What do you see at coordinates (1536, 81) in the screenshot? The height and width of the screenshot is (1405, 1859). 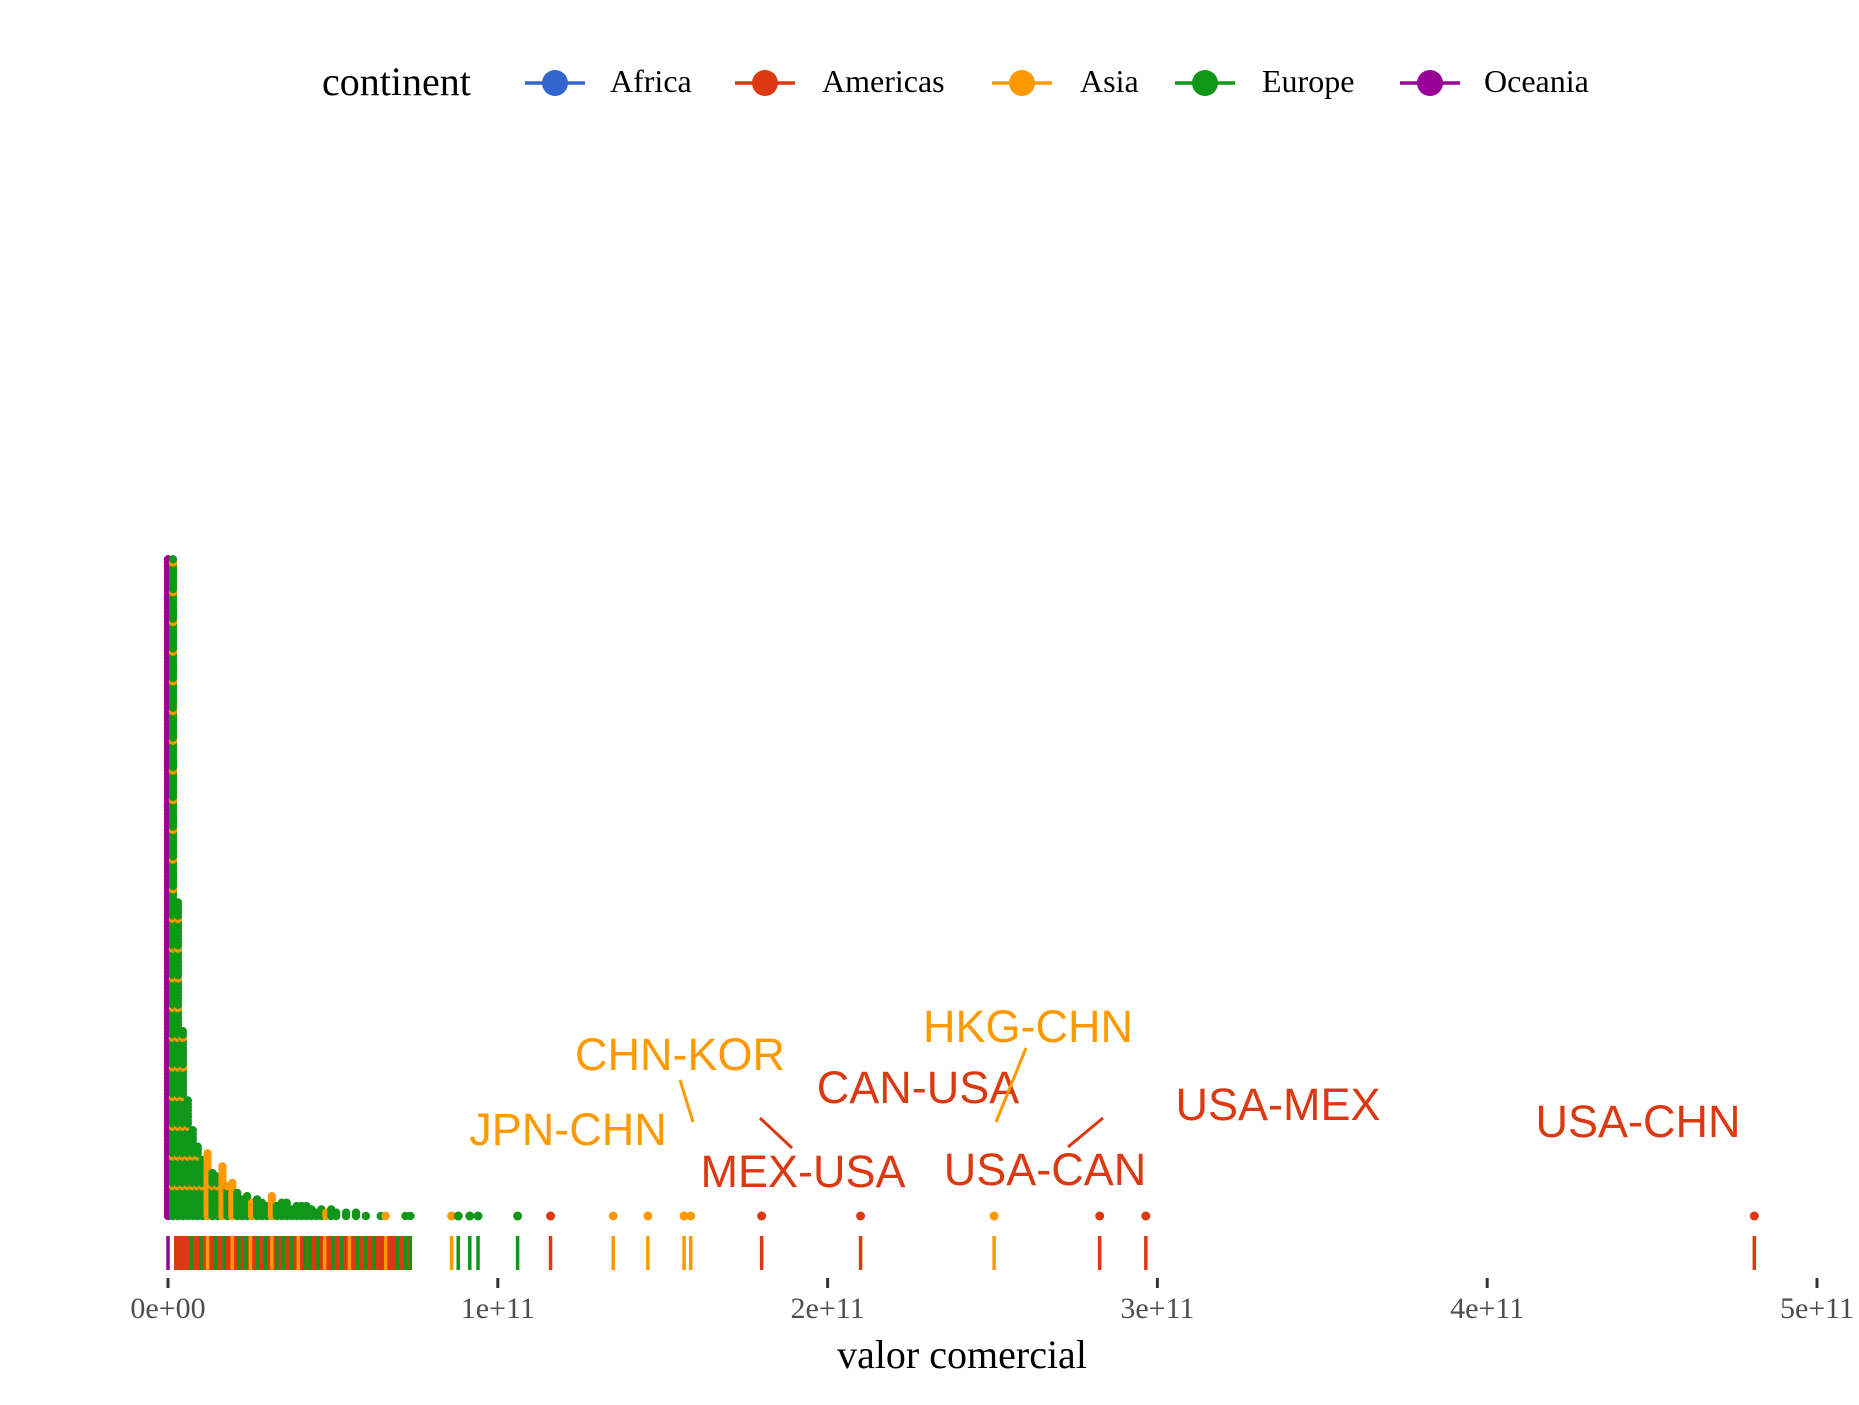 I see `legend-item-label: Oceania` at bounding box center [1536, 81].